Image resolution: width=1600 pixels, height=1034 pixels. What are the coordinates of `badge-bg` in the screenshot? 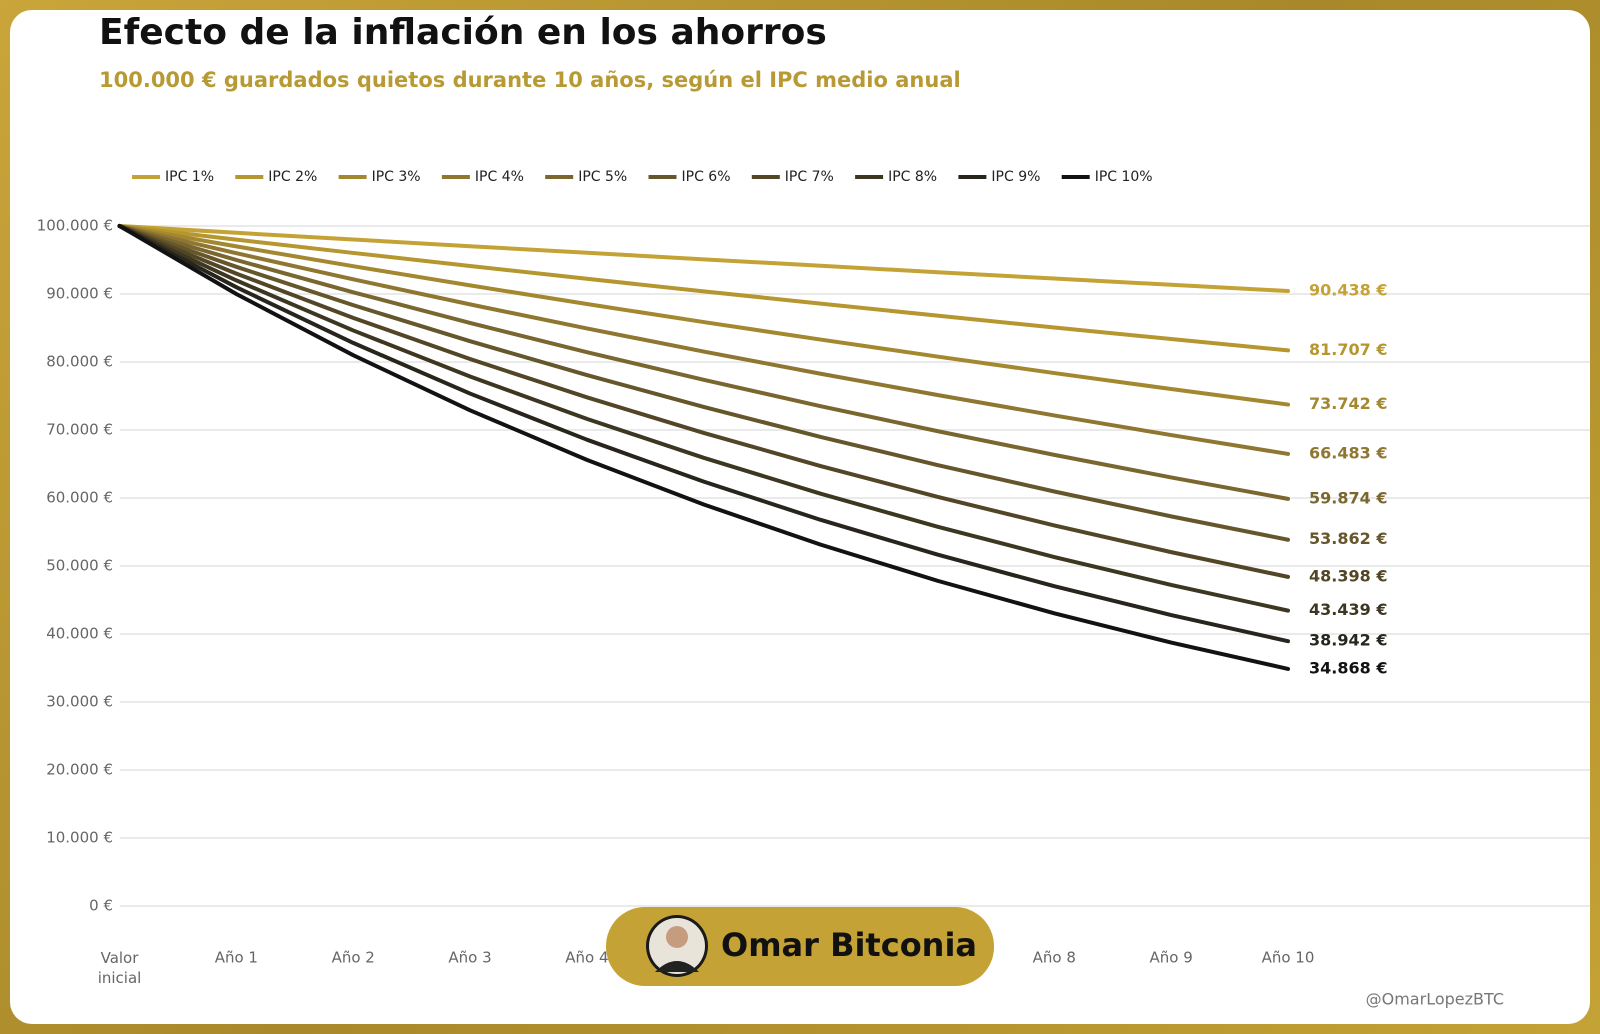 It's located at (800, 946).